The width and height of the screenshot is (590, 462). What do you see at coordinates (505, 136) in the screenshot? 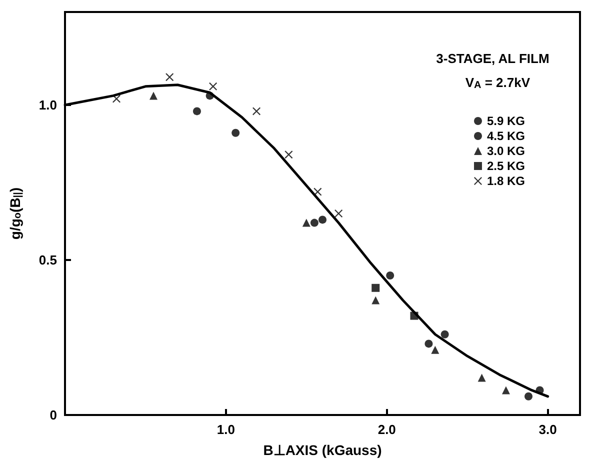
I see `legend-label: 4.5 KG` at bounding box center [505, 136].